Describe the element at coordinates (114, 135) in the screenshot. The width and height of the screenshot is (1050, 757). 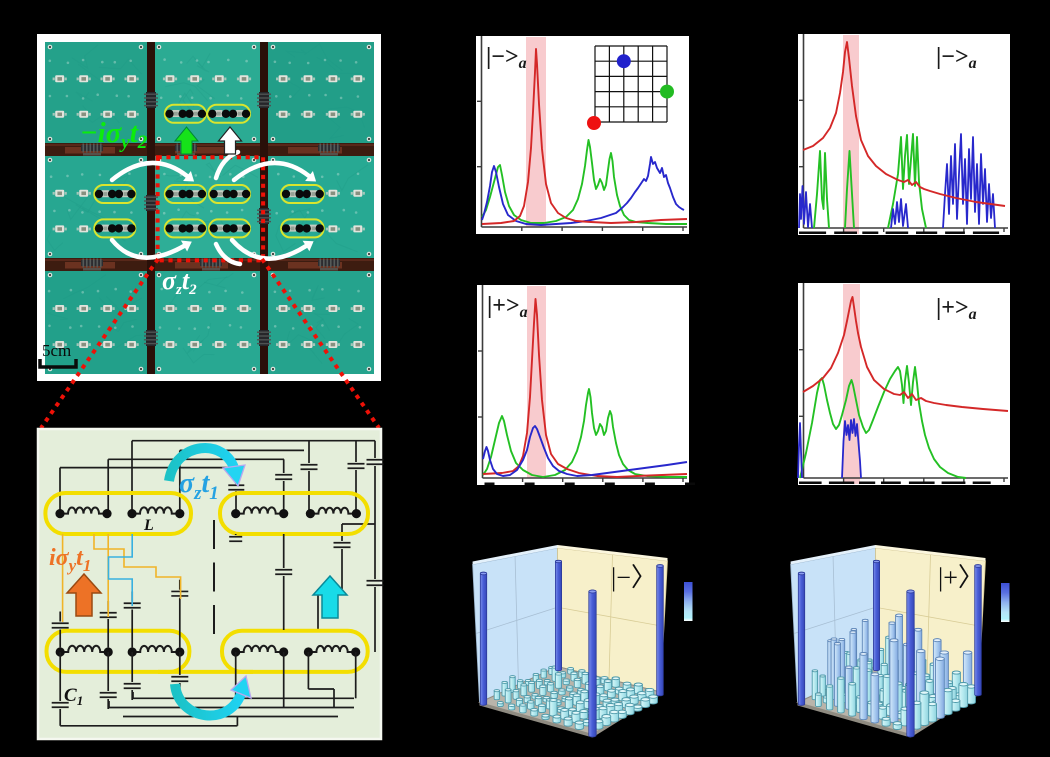
I see `svg-text: −iσyt2` at that location.